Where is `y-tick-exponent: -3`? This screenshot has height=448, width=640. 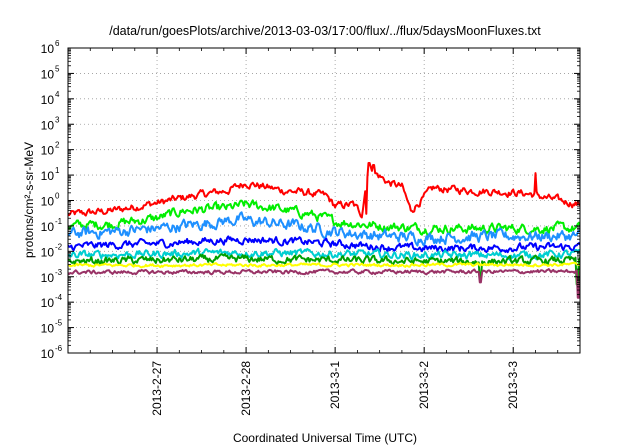
y-tick-exponent: -3 is located at coordinates (59, 272).